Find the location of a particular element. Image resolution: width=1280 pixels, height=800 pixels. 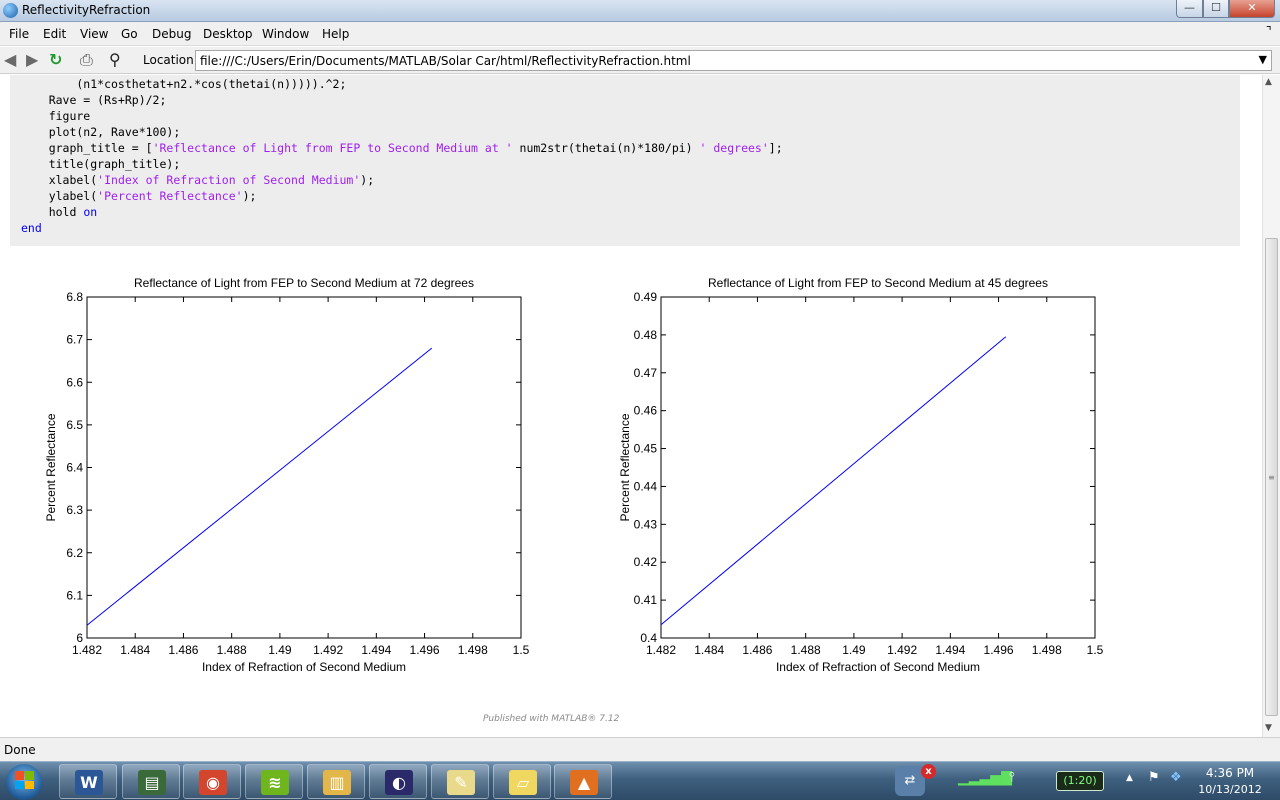

menu-desktop: Desktop is located at coordinates (228, 34).